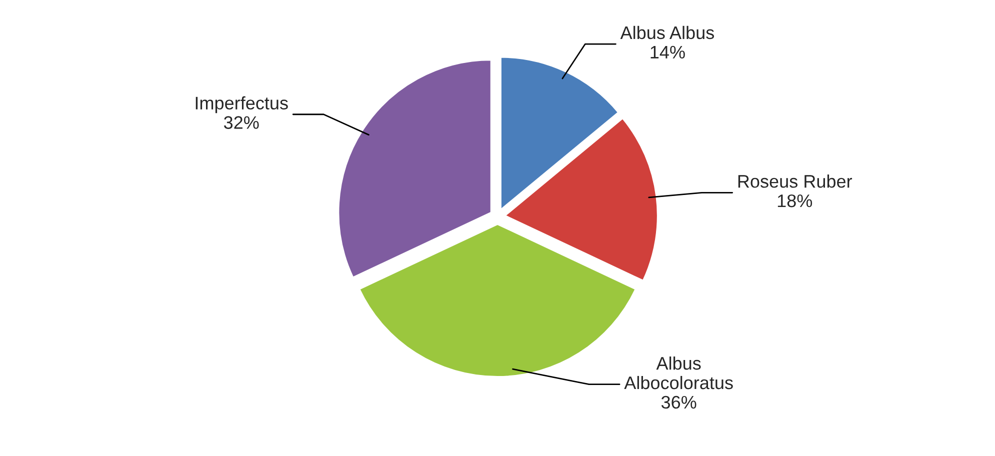 The width and height of the screenshot is (995, 456). What do you see at coordinates (795, 181) in the screenshot?
I see `slice-label: Roseus Ruber` at bounding box center [795, 181].